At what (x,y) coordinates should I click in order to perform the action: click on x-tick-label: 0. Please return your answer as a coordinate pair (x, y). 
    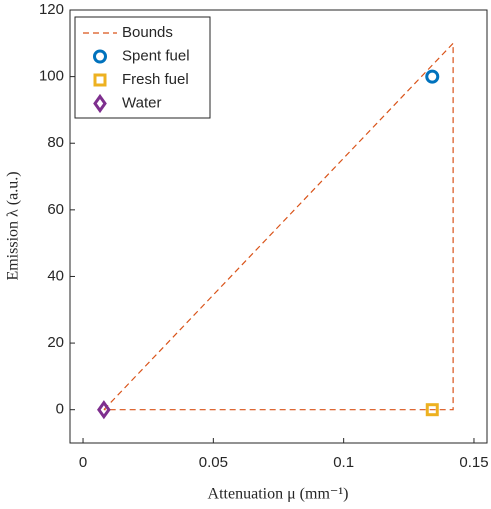
    Looking at the image, I should click on (83, 462).